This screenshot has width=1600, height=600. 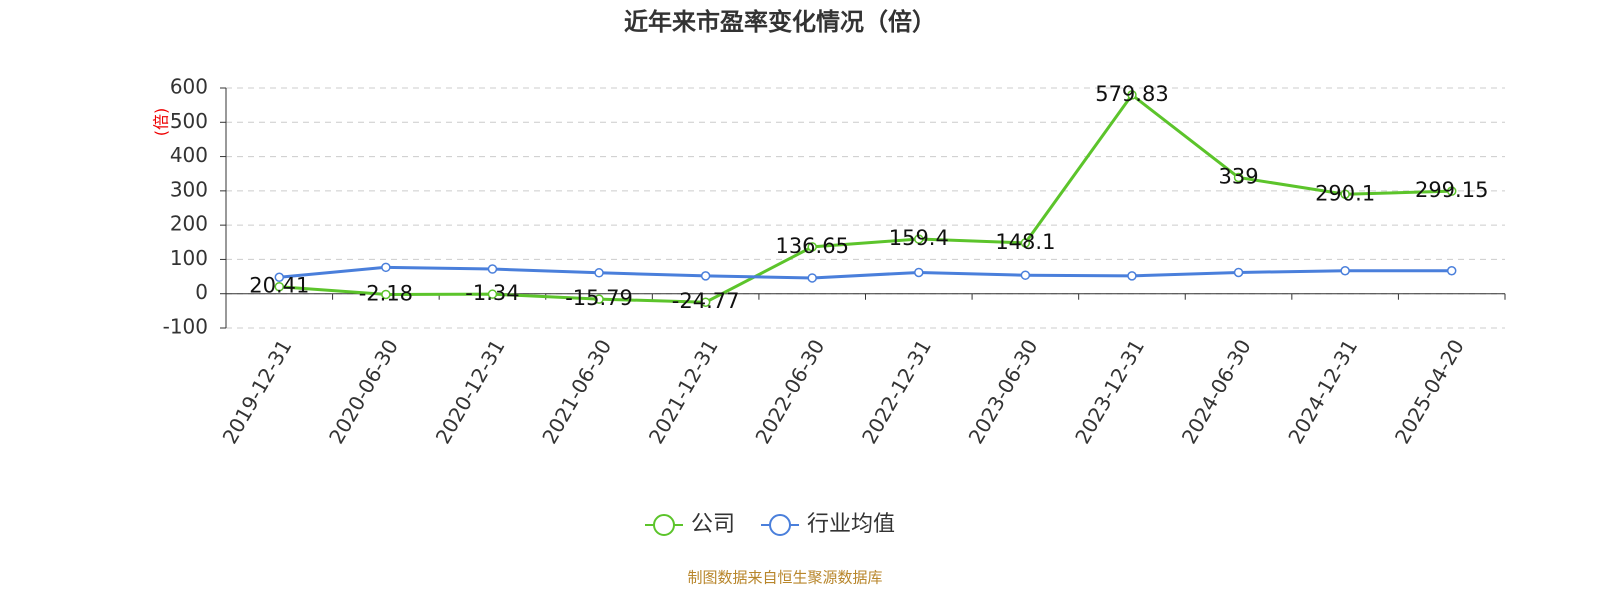 I want to click on x-tick-label: 2025-04-20, so click(x=1429, y=391).